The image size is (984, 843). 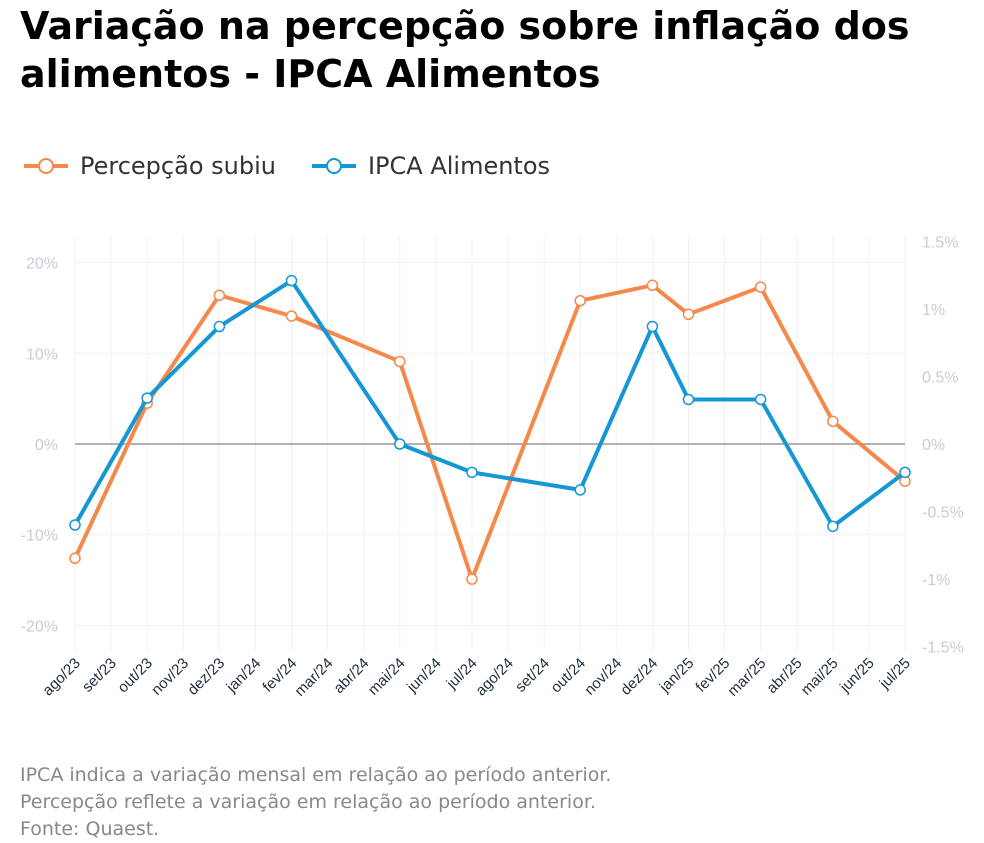 What do you see at coordinates (170, 677) in the screenshot?
I see `x-tick-label: nov/23` at bounding box center [170, 677].